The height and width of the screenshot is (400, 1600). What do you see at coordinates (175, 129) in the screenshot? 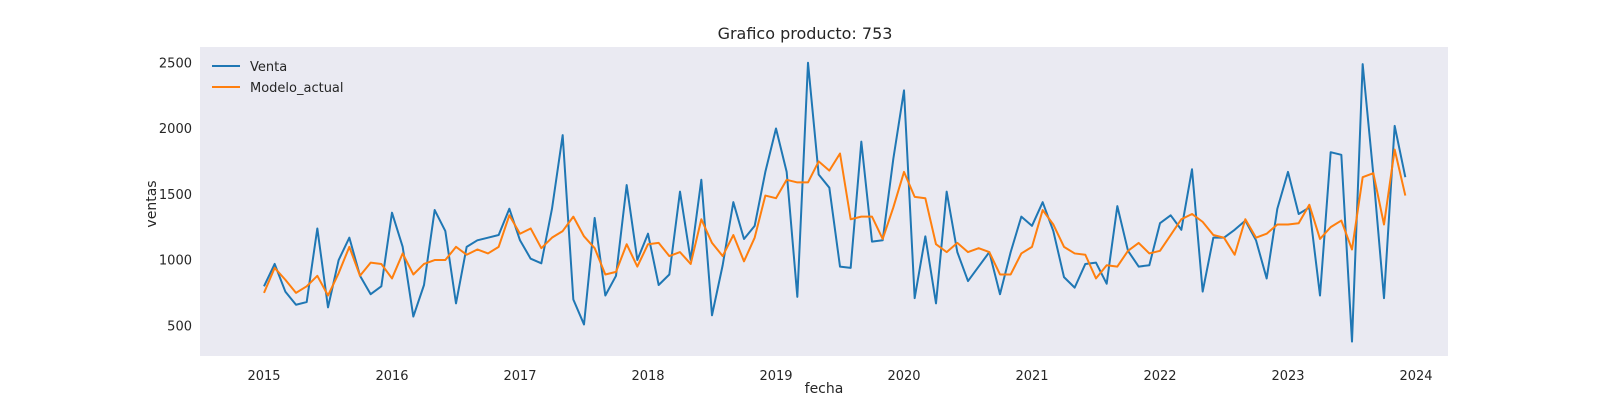
I see `y-tick-label: 2000` at bounding box center [175, 129].